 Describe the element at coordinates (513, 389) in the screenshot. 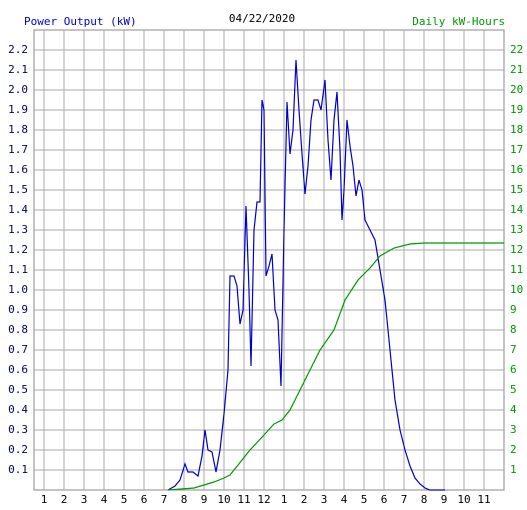

I see `y2-tick-label: 5` at that location.